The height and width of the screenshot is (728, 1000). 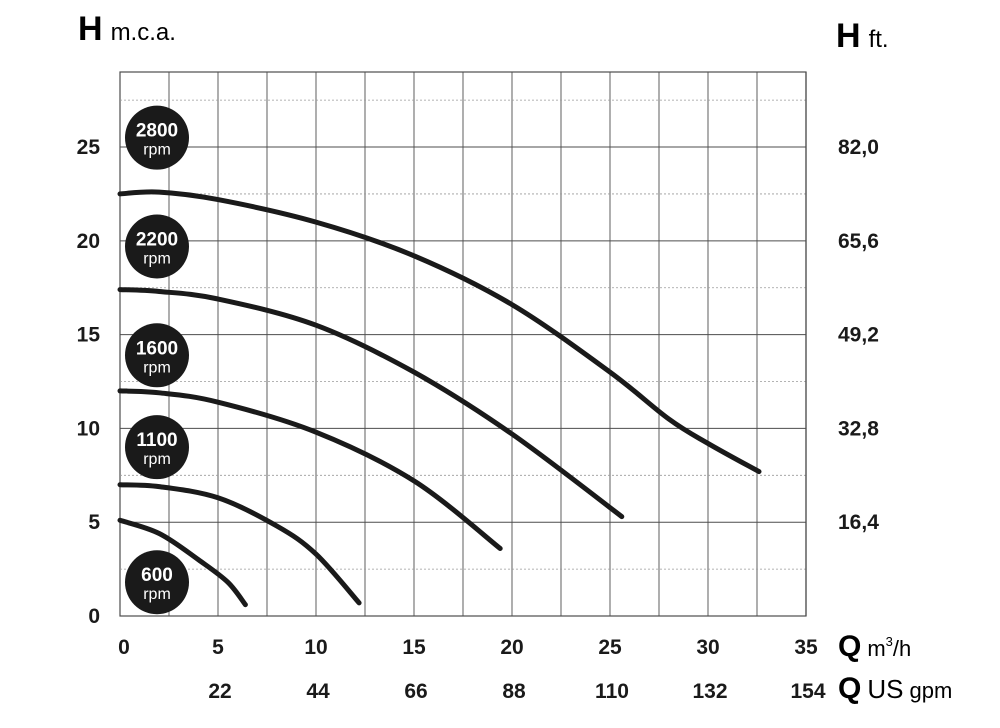 What do you see at coordinates (89, 147) in the screenshot?
I see `left-axis-tick-label: 25` at bounding box center [89, 147].